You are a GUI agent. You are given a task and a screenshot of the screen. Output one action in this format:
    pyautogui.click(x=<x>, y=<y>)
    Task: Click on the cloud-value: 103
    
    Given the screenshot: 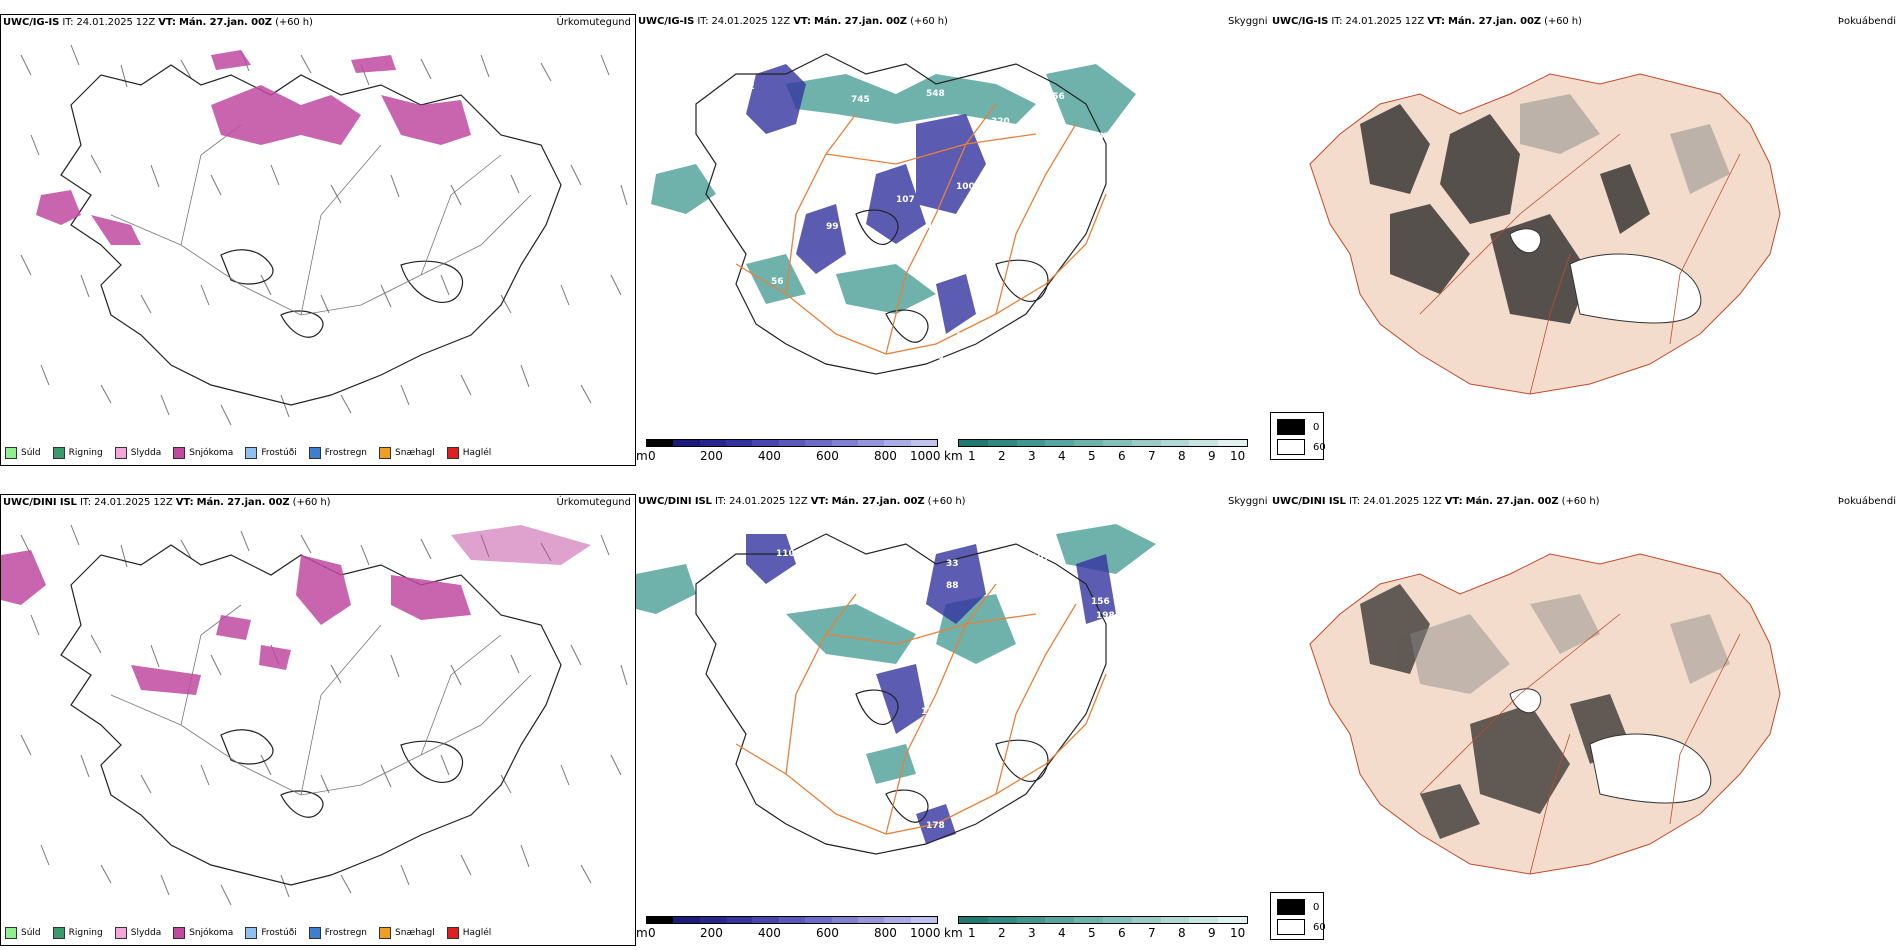 What is the action you would take?
    pyautogui.click(x=1050, y=697)
    